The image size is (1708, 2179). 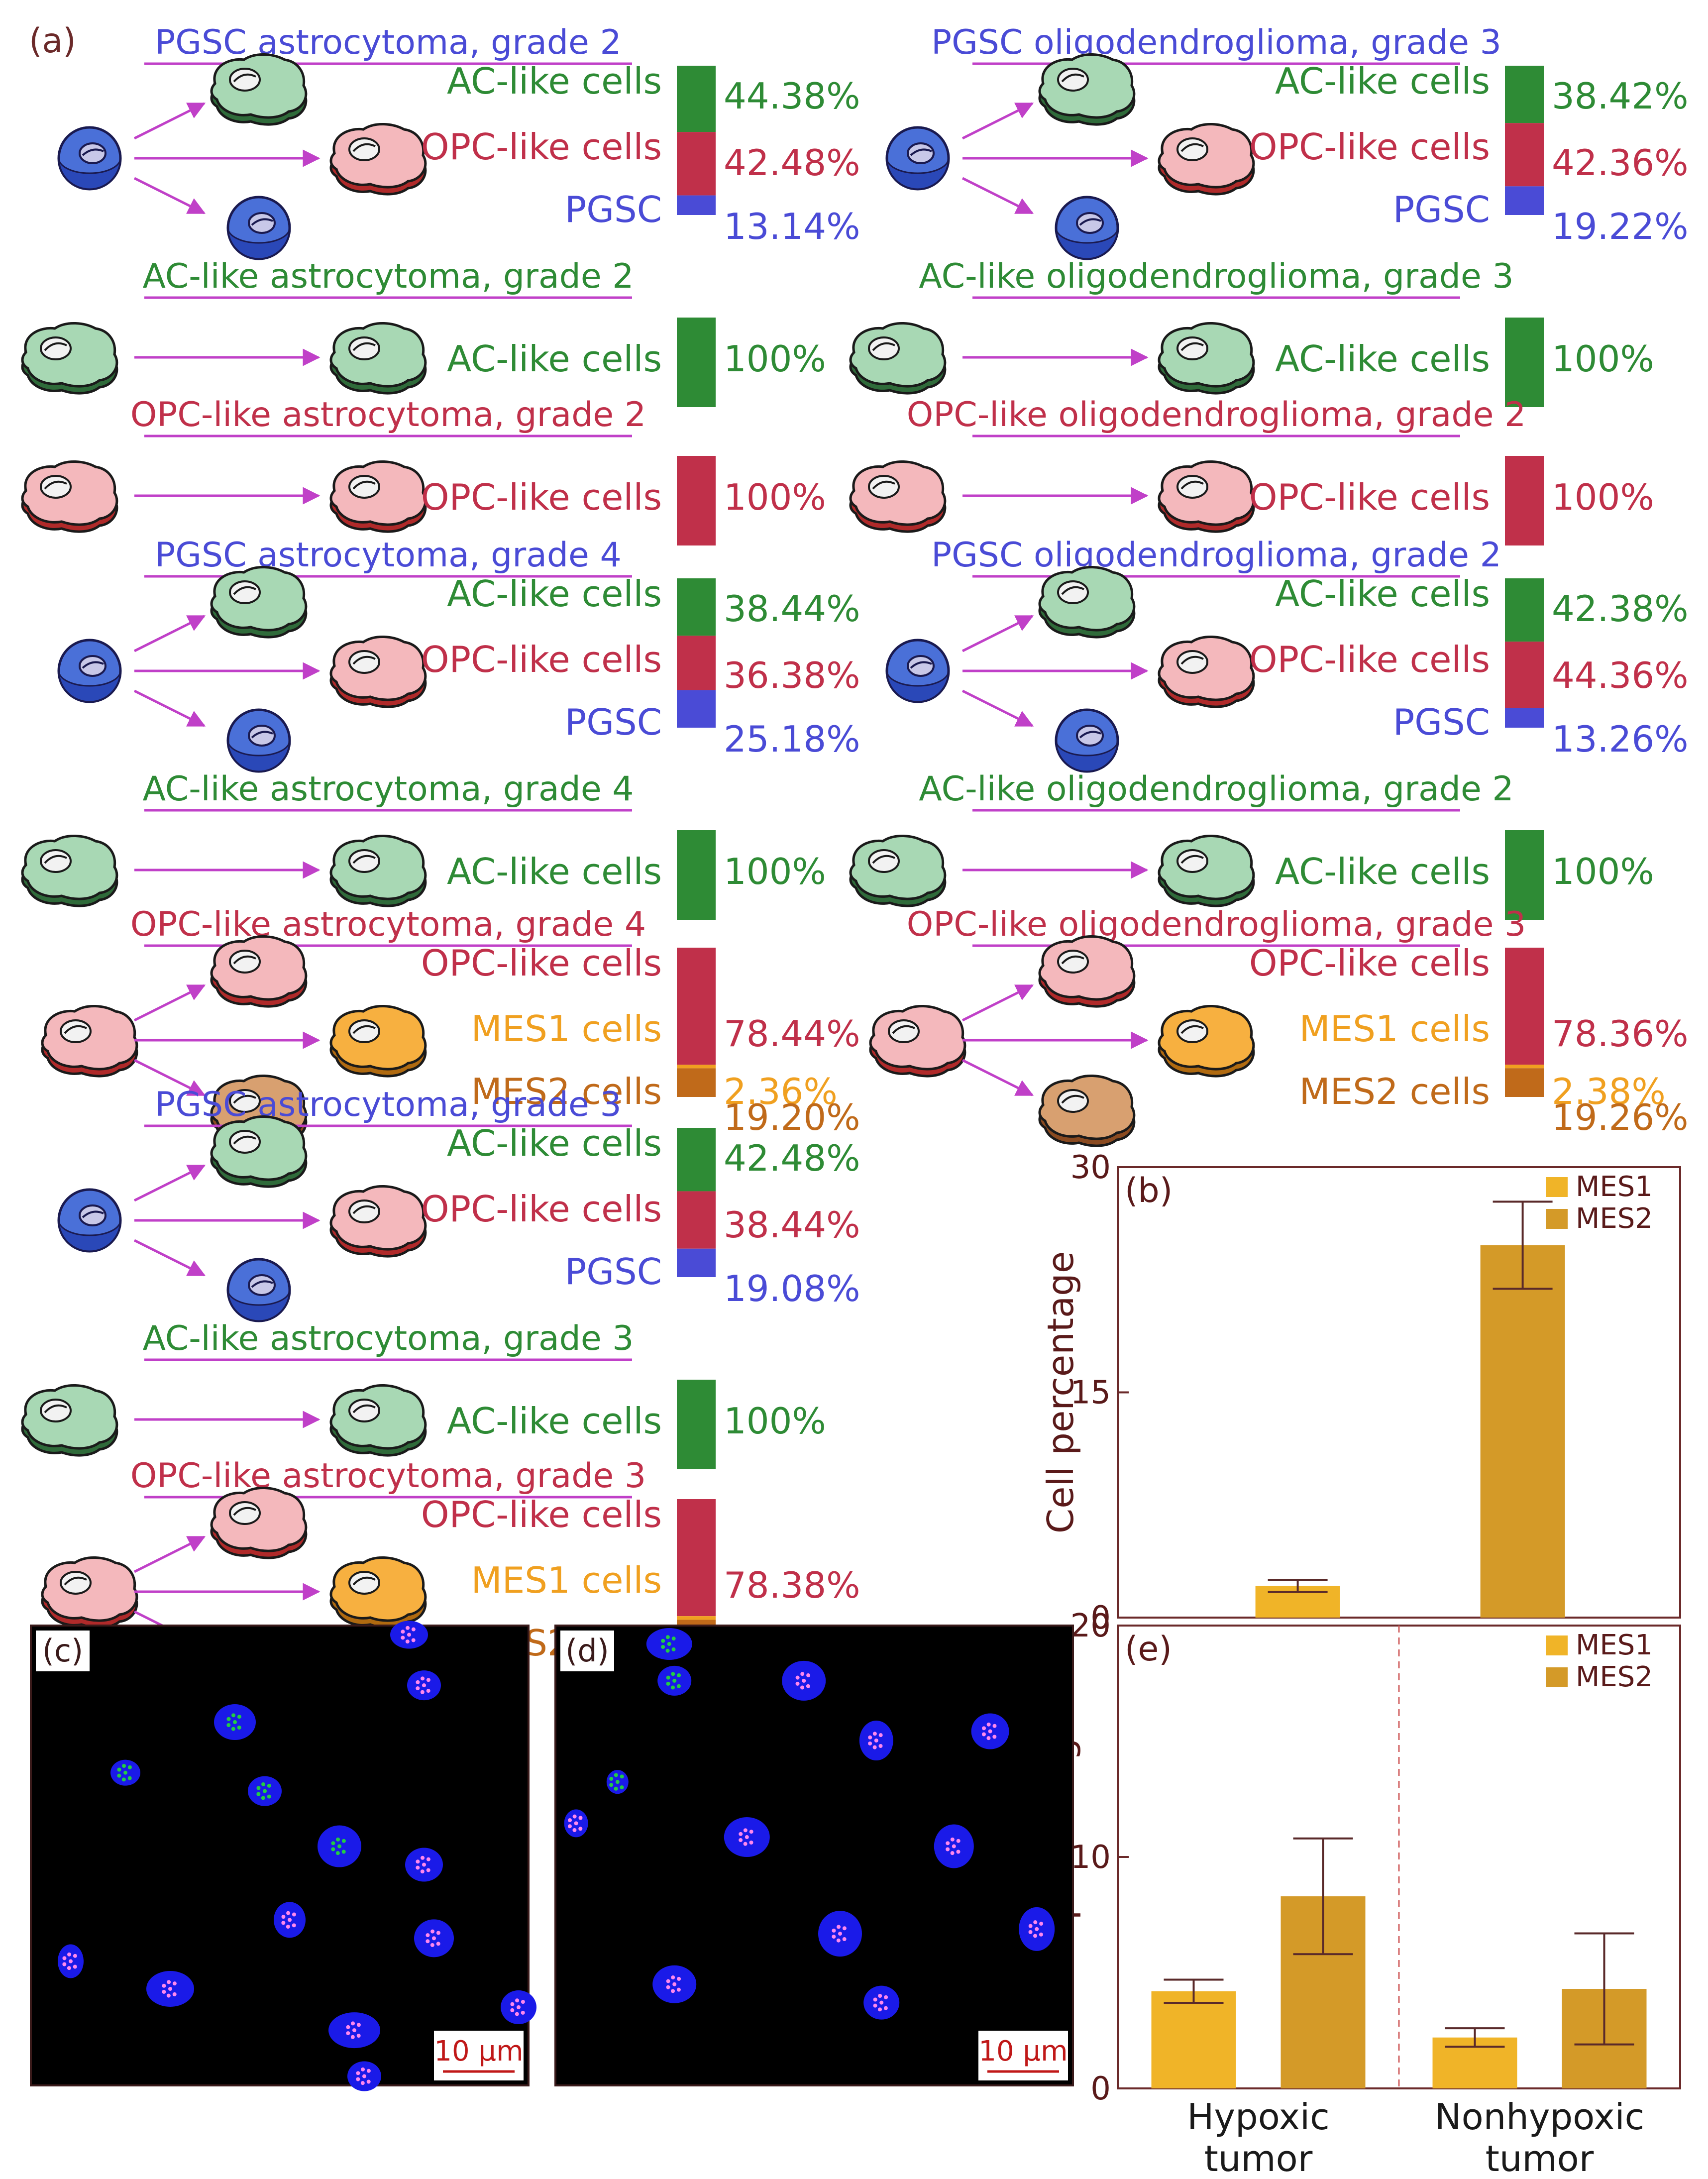 What do you see at coordinates (792, 739) in the screenshot?
I see `percentage-label: 25.18%` at bounding box center [792, 739].